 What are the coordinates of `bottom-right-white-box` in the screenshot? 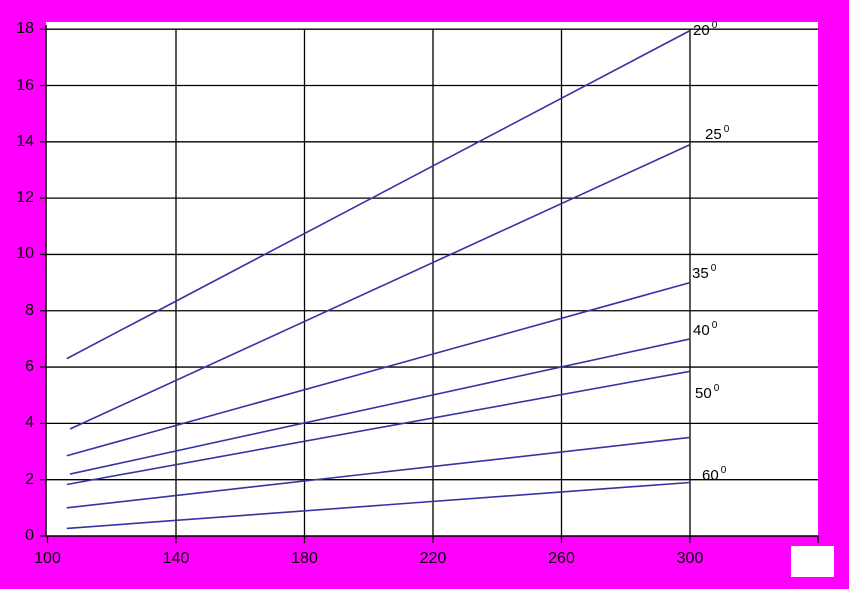 It's located at (812, 561).